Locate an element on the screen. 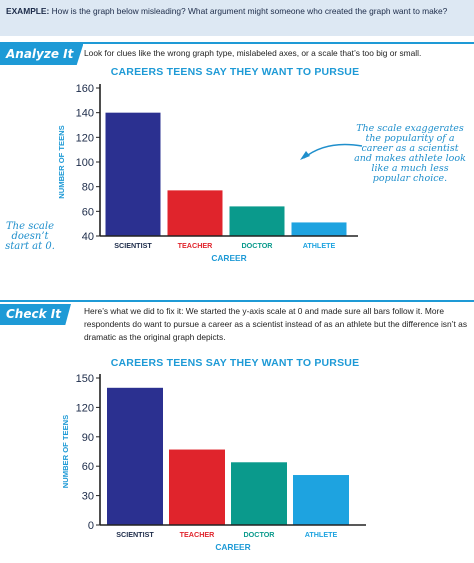  check-badge: Check It is located at coordinates (35, 314).